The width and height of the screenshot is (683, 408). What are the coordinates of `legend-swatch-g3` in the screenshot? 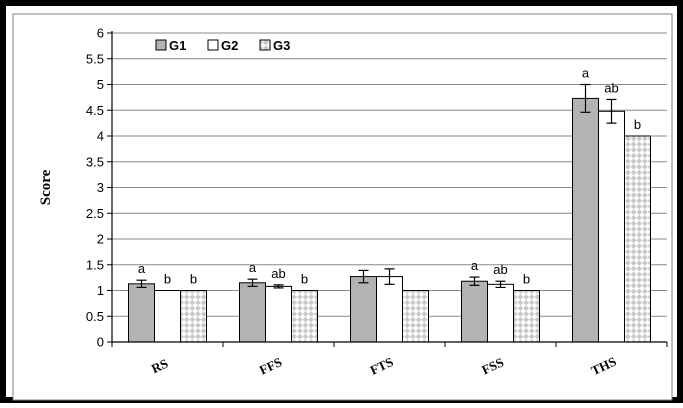 It's located at (265, 45).